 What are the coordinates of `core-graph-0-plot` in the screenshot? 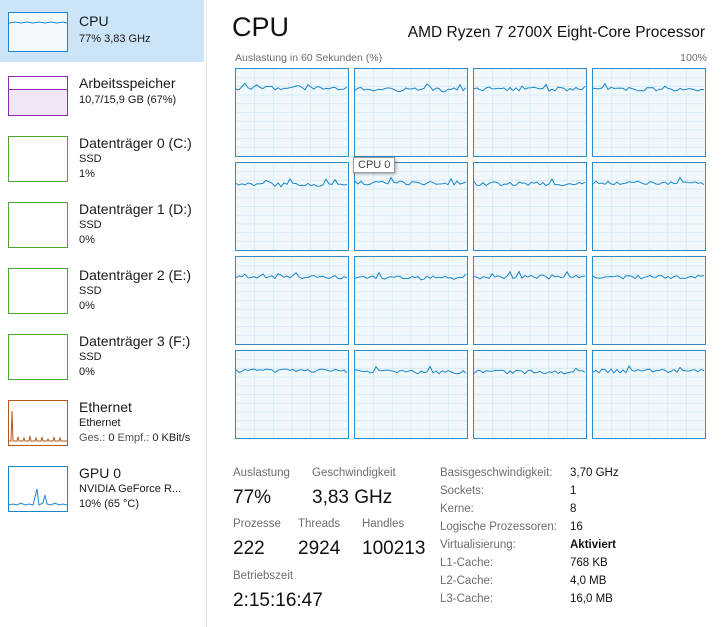 It's located at (292, 112).